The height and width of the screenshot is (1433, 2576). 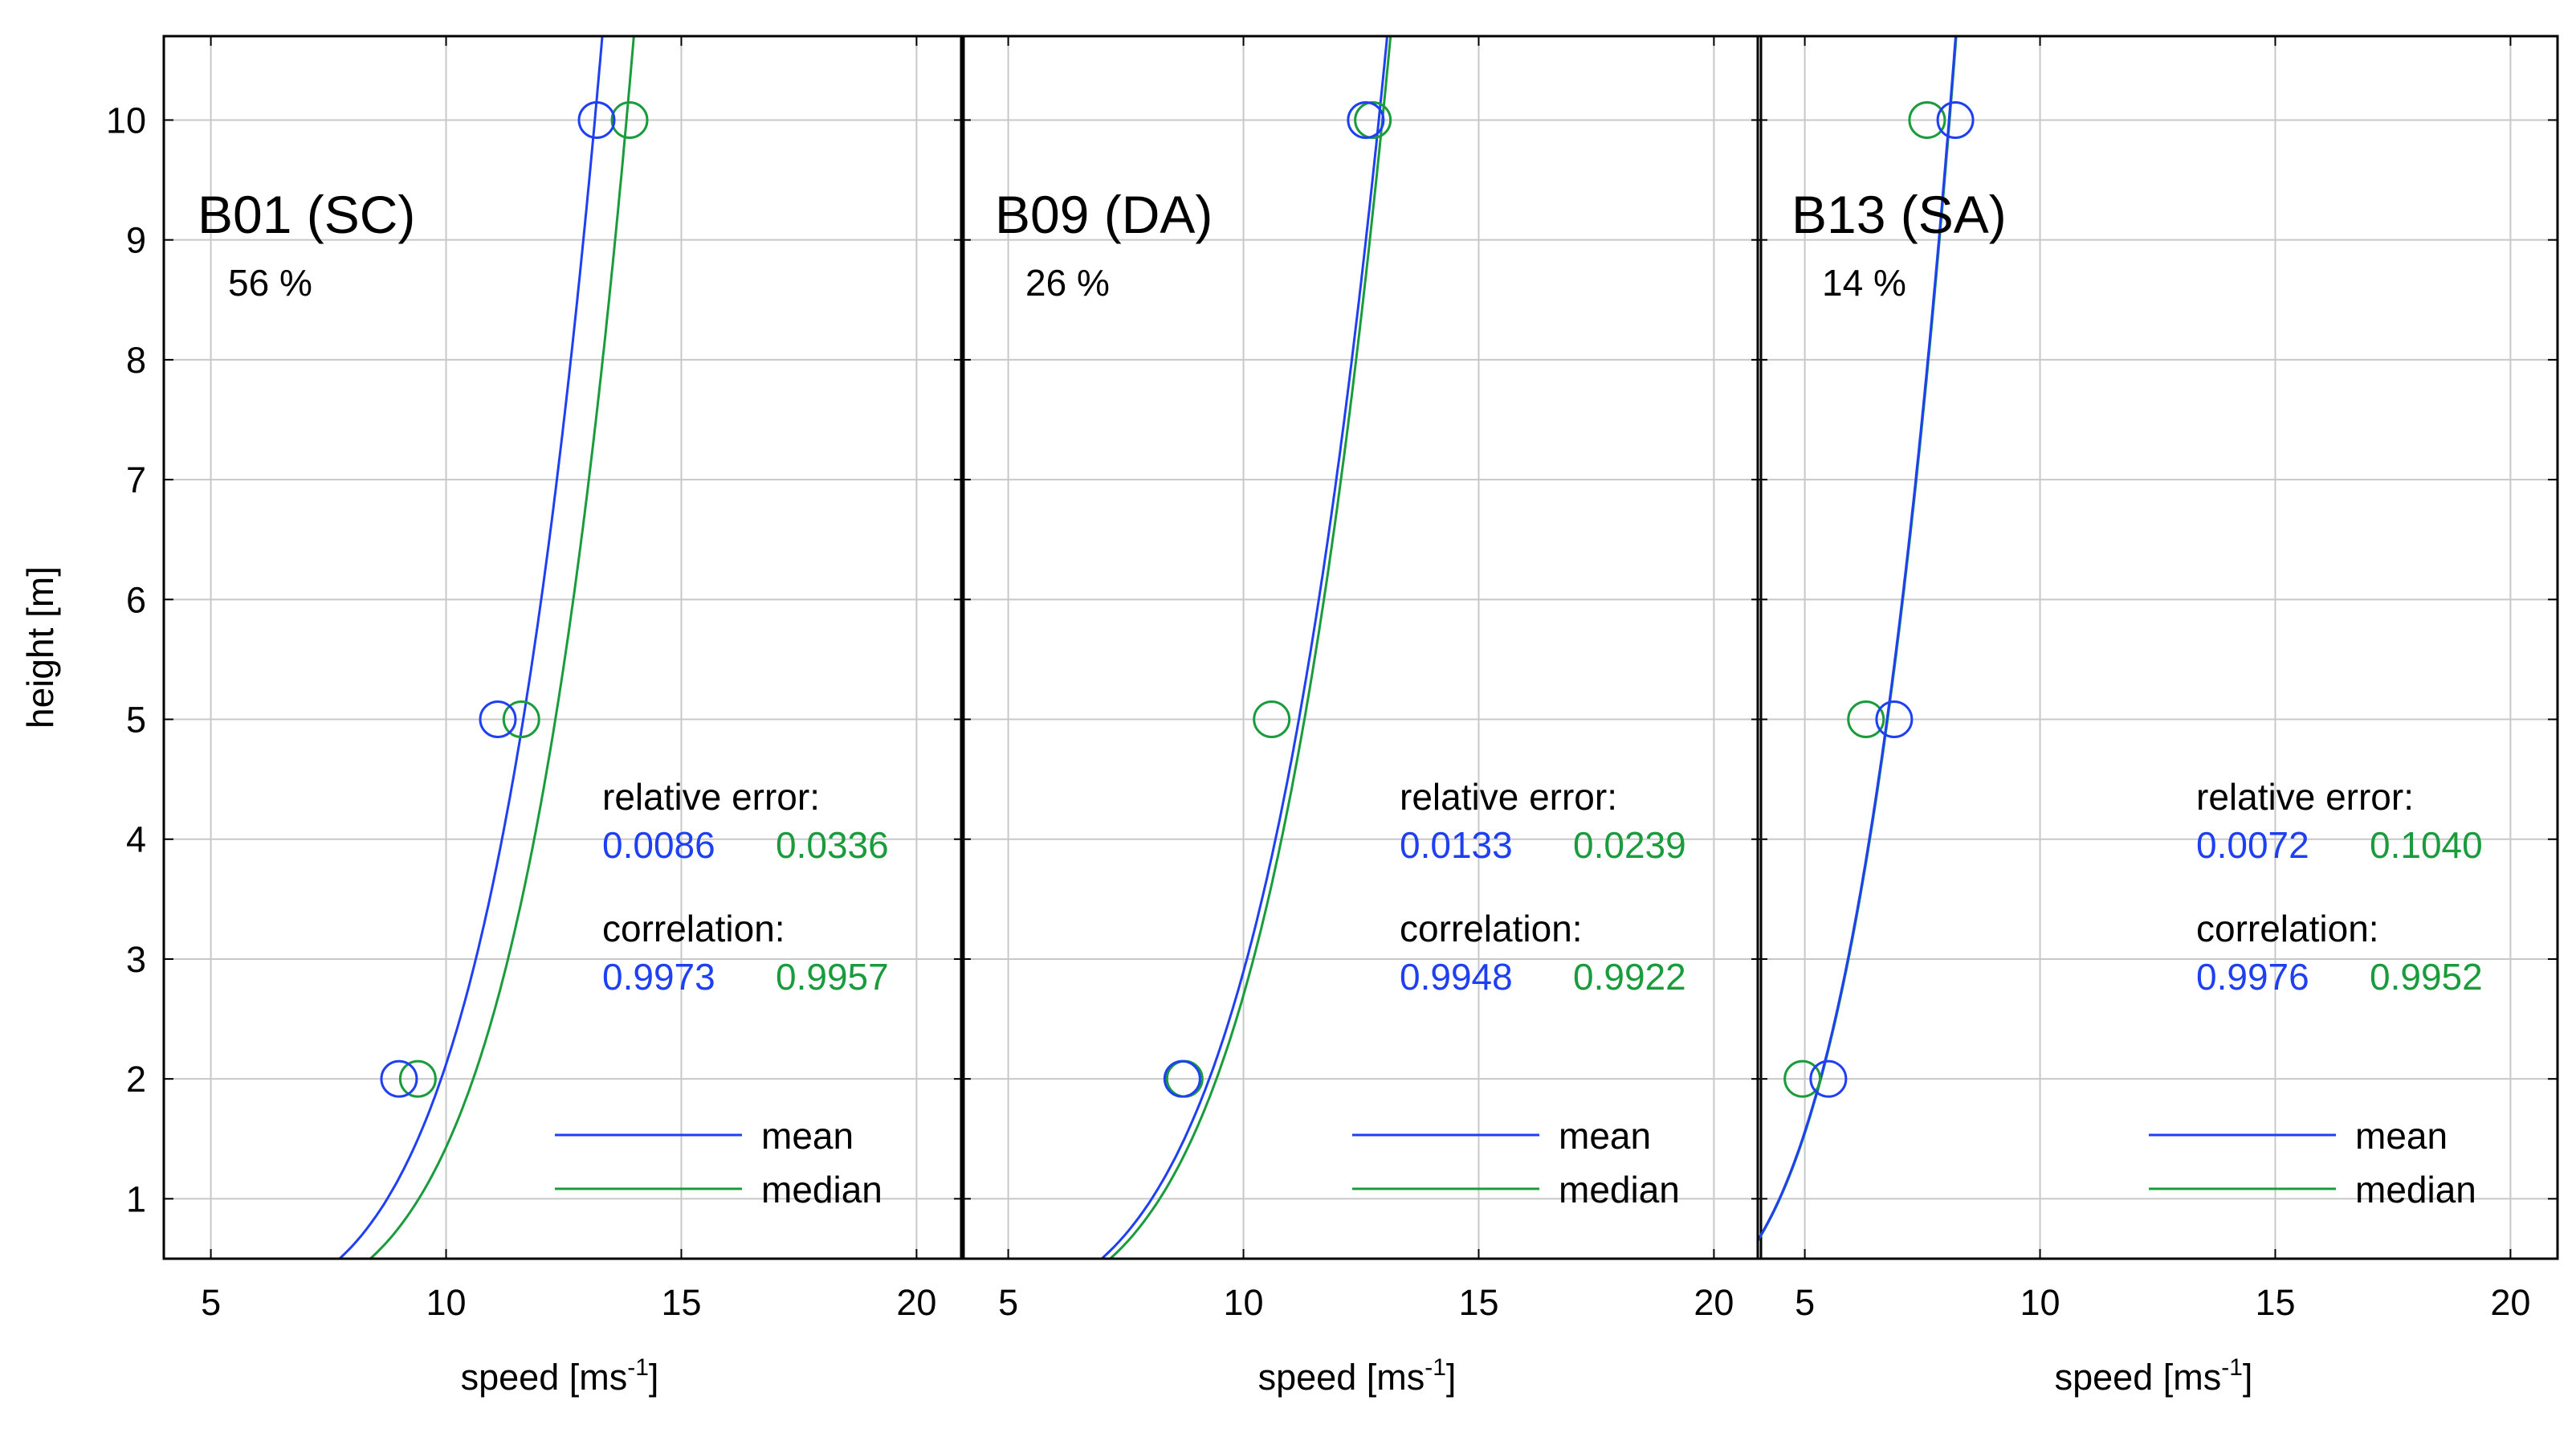 What do you see at coordinates (2252, 977) in the screenshot?
I see `correlation-mean: 0.9976` at bounding box center [2252, 977].